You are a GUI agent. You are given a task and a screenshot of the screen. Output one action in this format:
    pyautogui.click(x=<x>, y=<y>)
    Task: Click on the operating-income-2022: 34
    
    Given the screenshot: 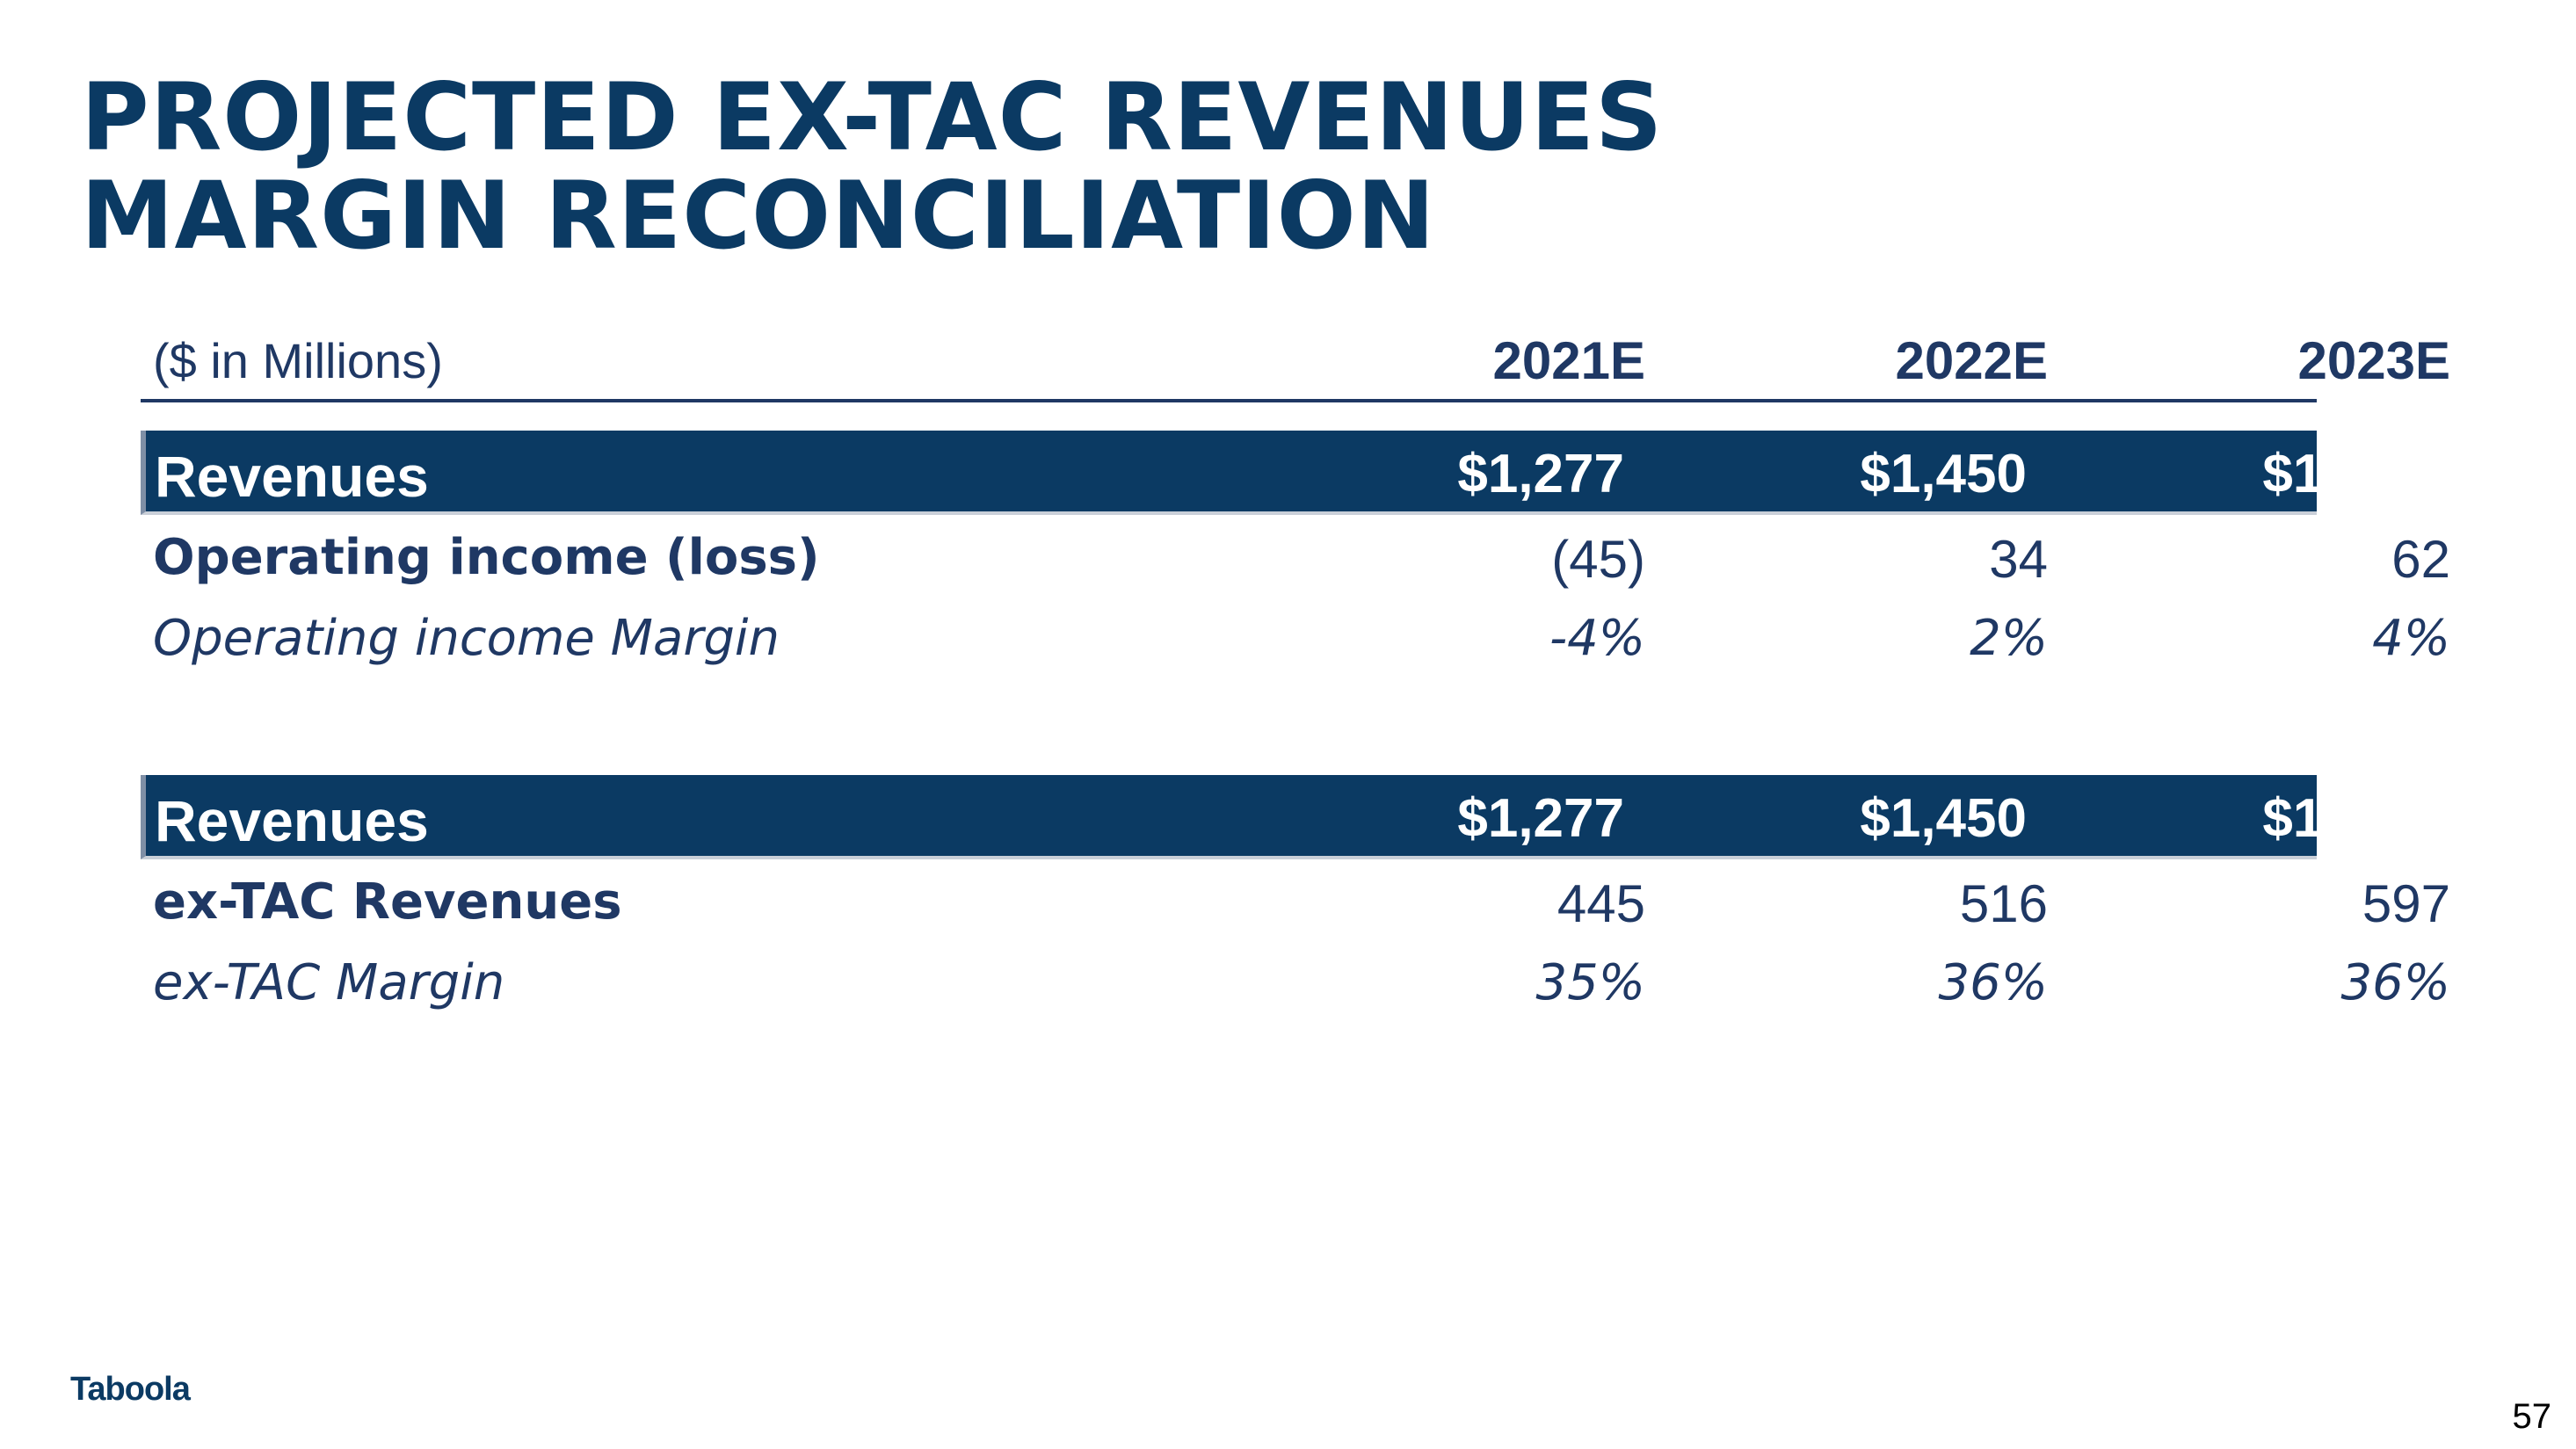 What is the action you would take?
    pyautogui.click(x=2018, y=559)
    